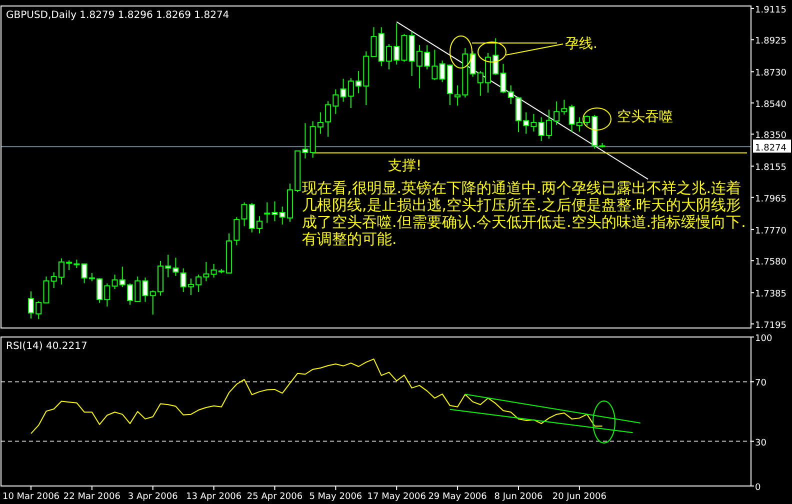 The height and width of the screenshot is (504, 792). What do you see at coordinates (771, 73) in the screenshot?
I see `y-tick-label: 1.8730` at bounding box center [771, 73].